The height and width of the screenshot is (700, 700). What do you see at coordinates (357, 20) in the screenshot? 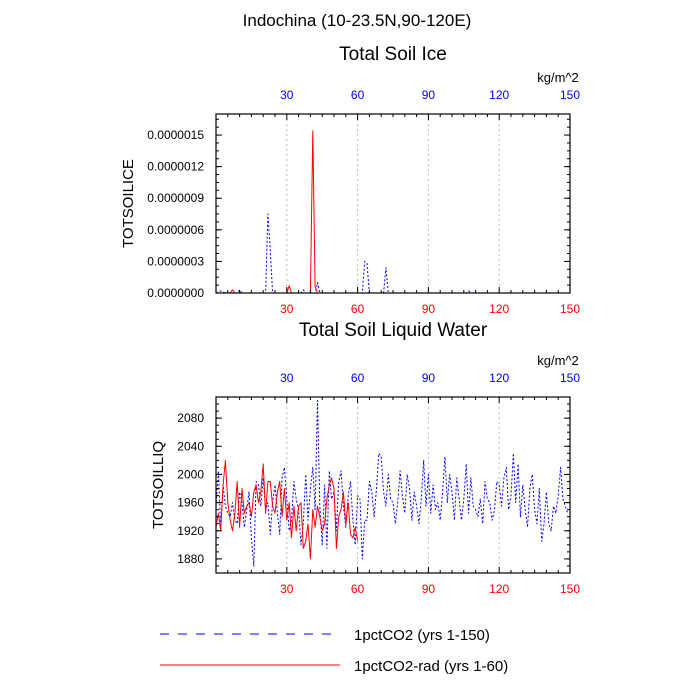
I see `figure-title: Indochina (10-23.5N,90-120E)` at bounding box center [357, 20].